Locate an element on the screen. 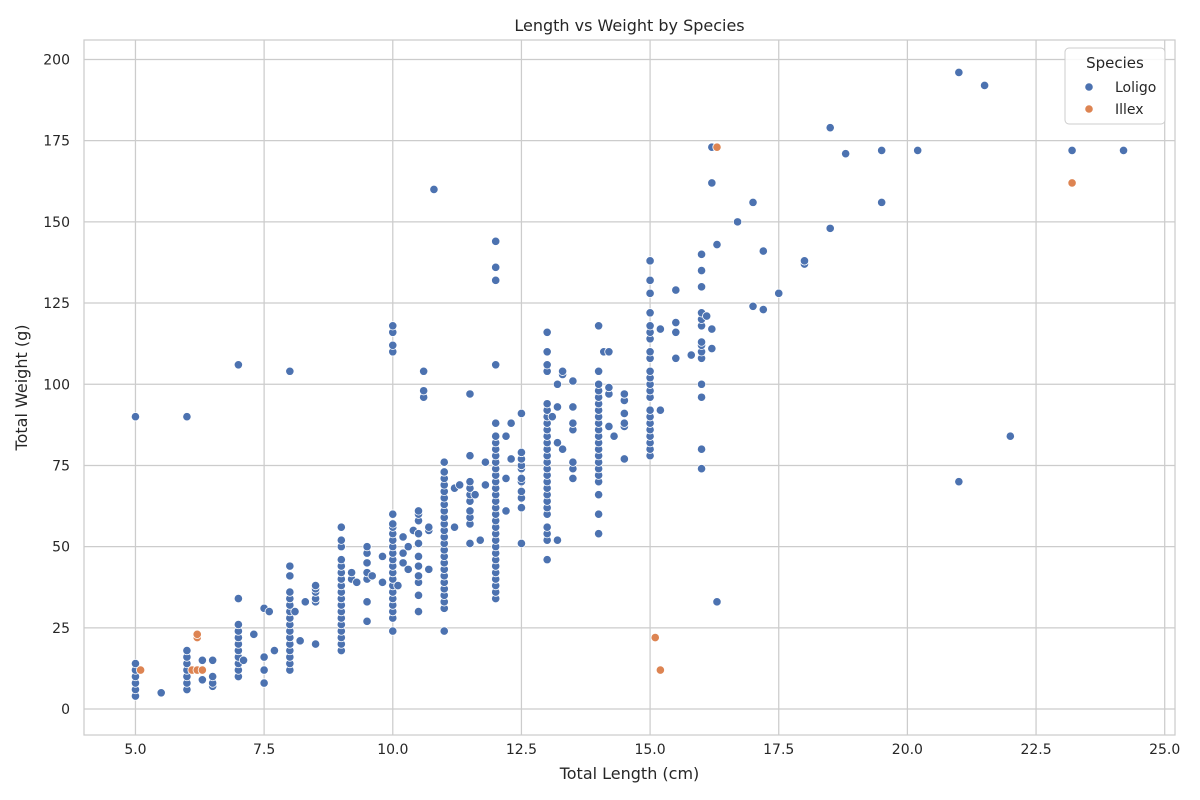 This screenshot has height=800, width=1200. chart-title: Length vs Weight by Species is located at coordinates (629, 25).